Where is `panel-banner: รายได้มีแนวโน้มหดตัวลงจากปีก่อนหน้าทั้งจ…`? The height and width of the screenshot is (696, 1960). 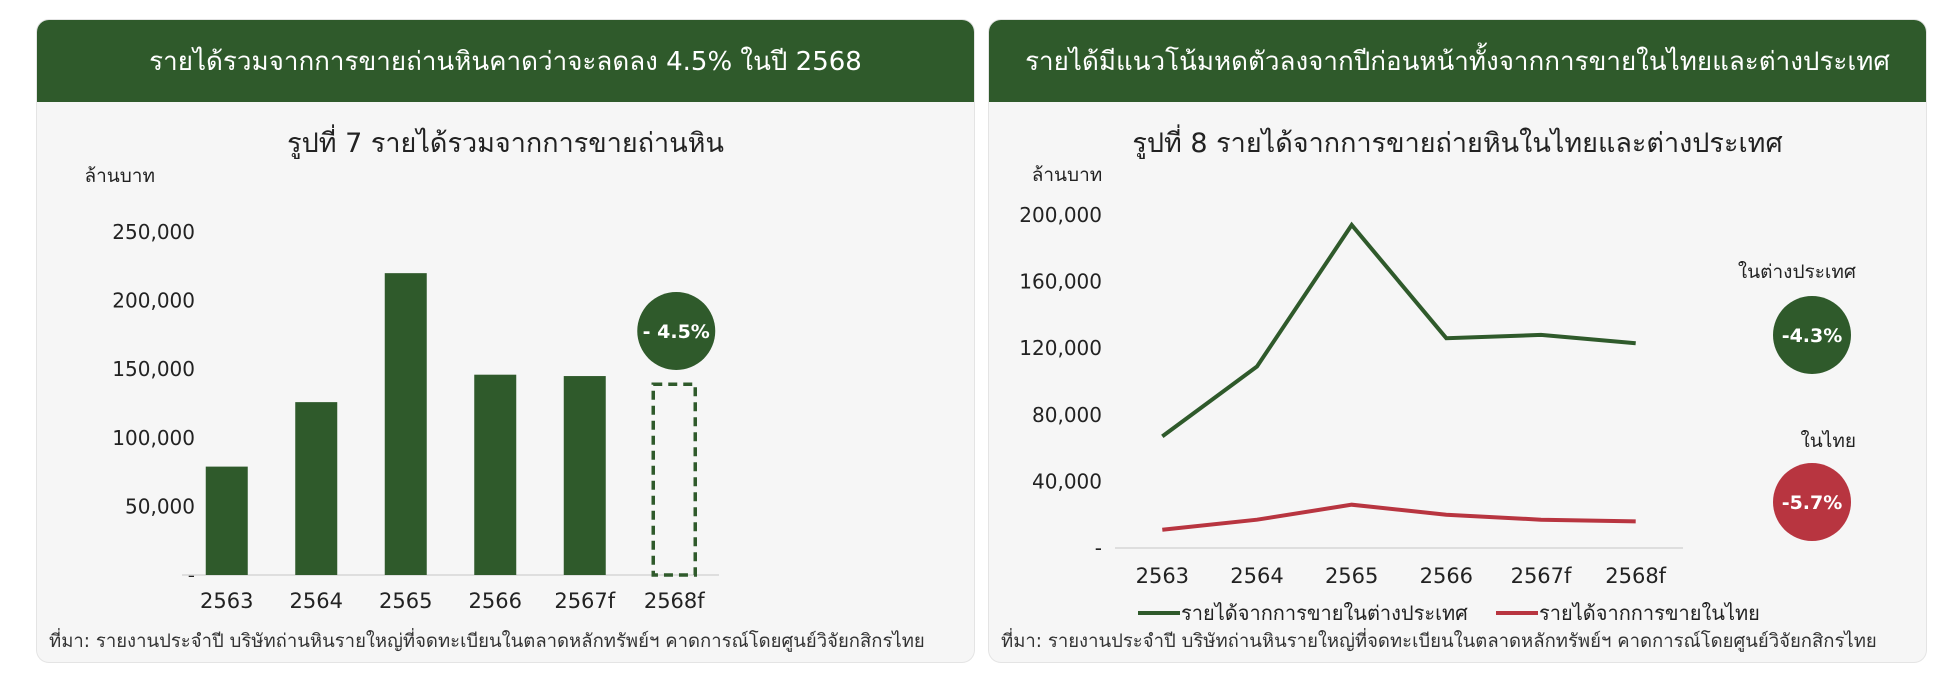
panel-banner: รายได้มีแนวโน้มหดตัวลงจากปีก่อนหน้าทั้งจ… is located at coordinates (1457, 61).